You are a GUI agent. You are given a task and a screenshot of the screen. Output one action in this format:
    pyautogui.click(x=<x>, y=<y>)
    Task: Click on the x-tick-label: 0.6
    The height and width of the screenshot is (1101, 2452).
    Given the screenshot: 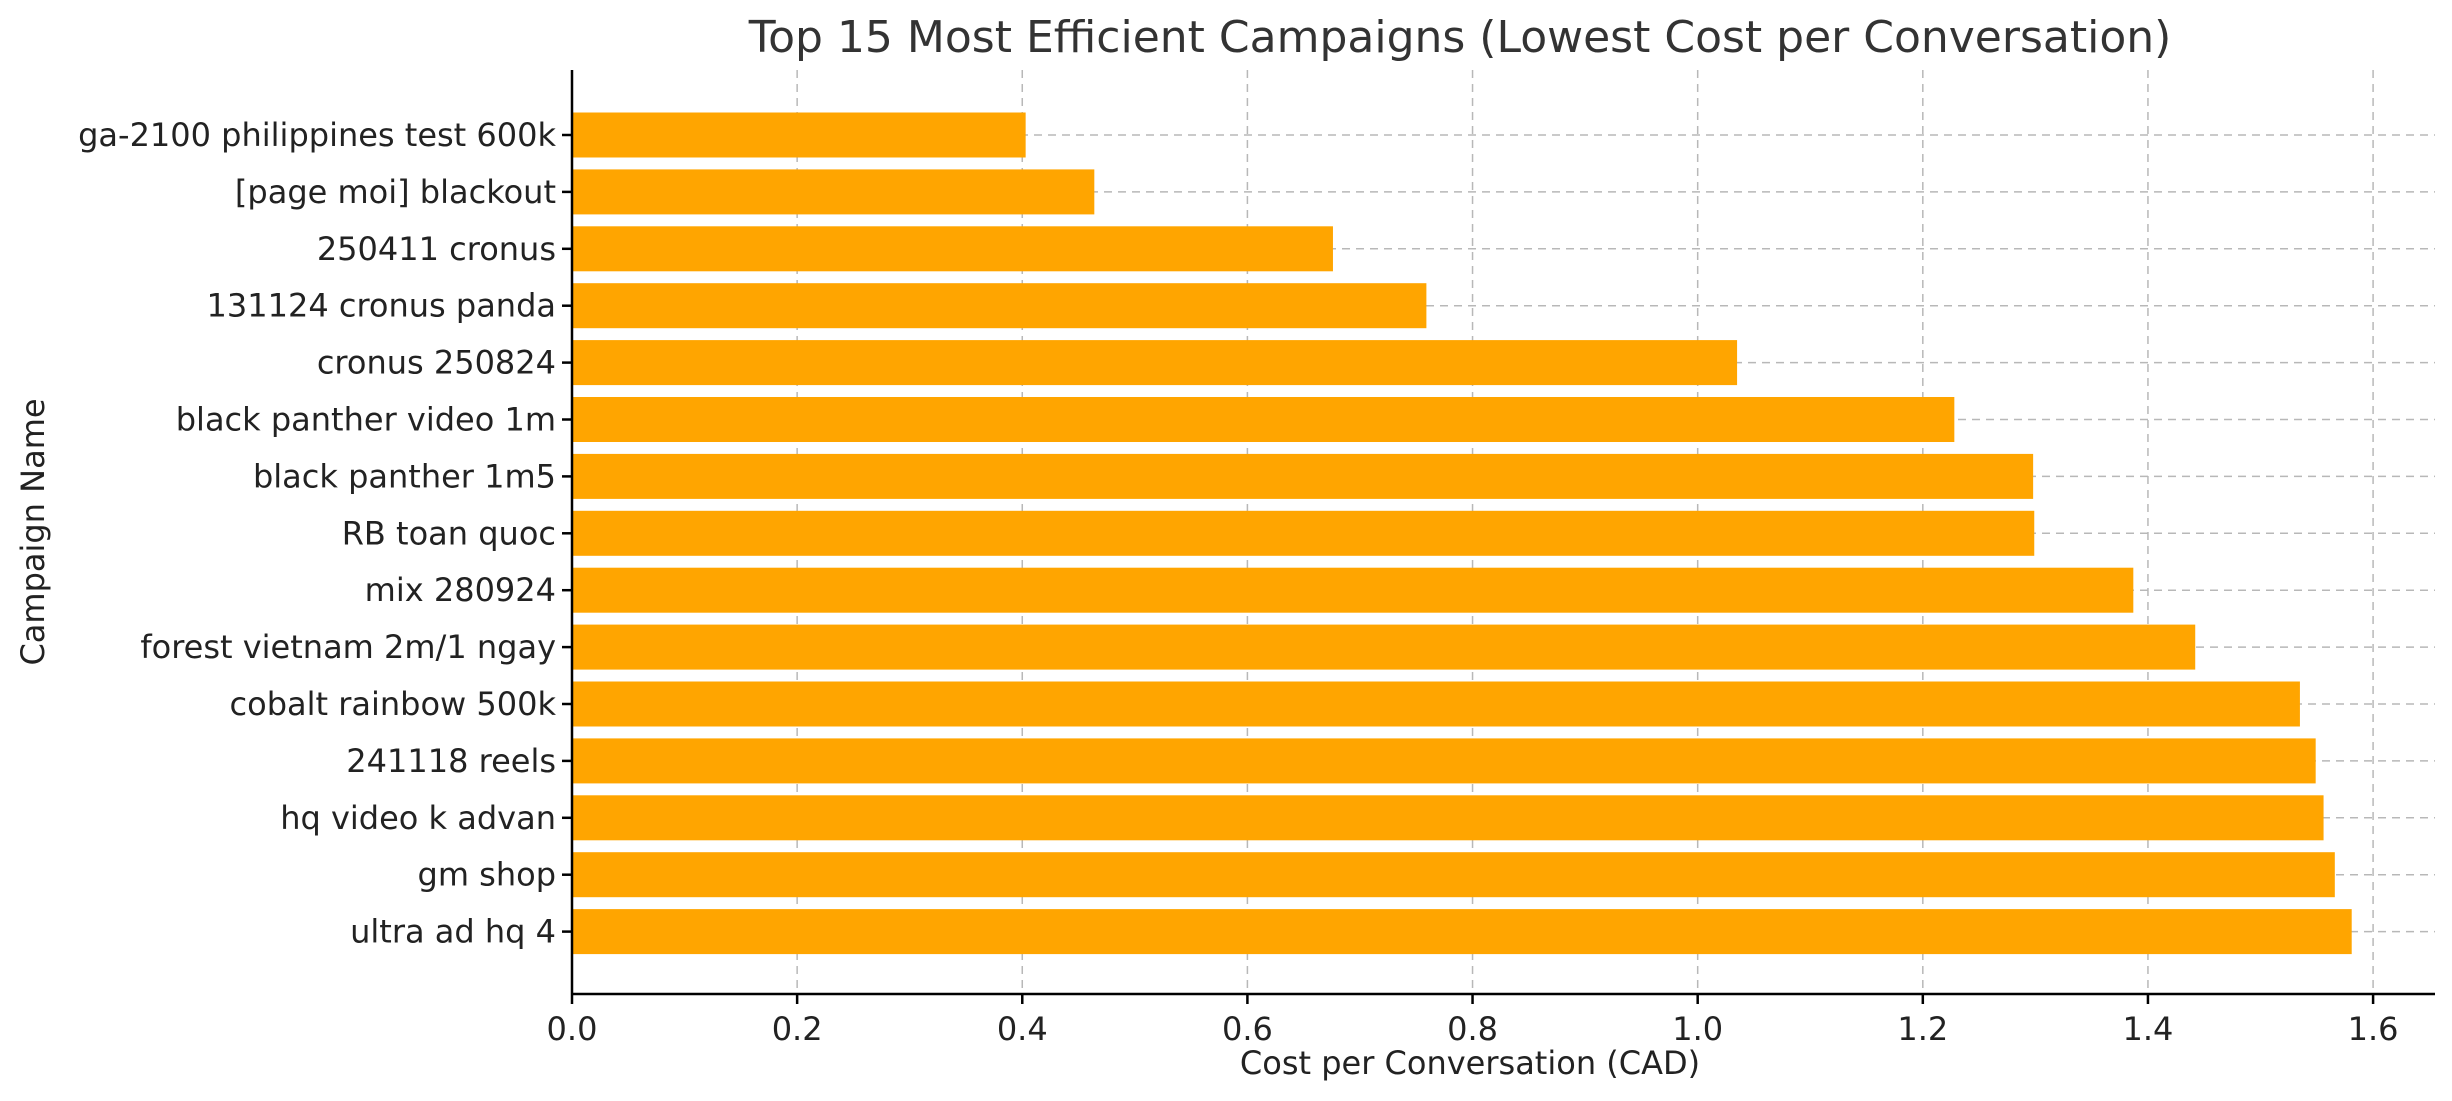 What is the action you would take?
    pyautogui.click(x=1247, y=1029)
    